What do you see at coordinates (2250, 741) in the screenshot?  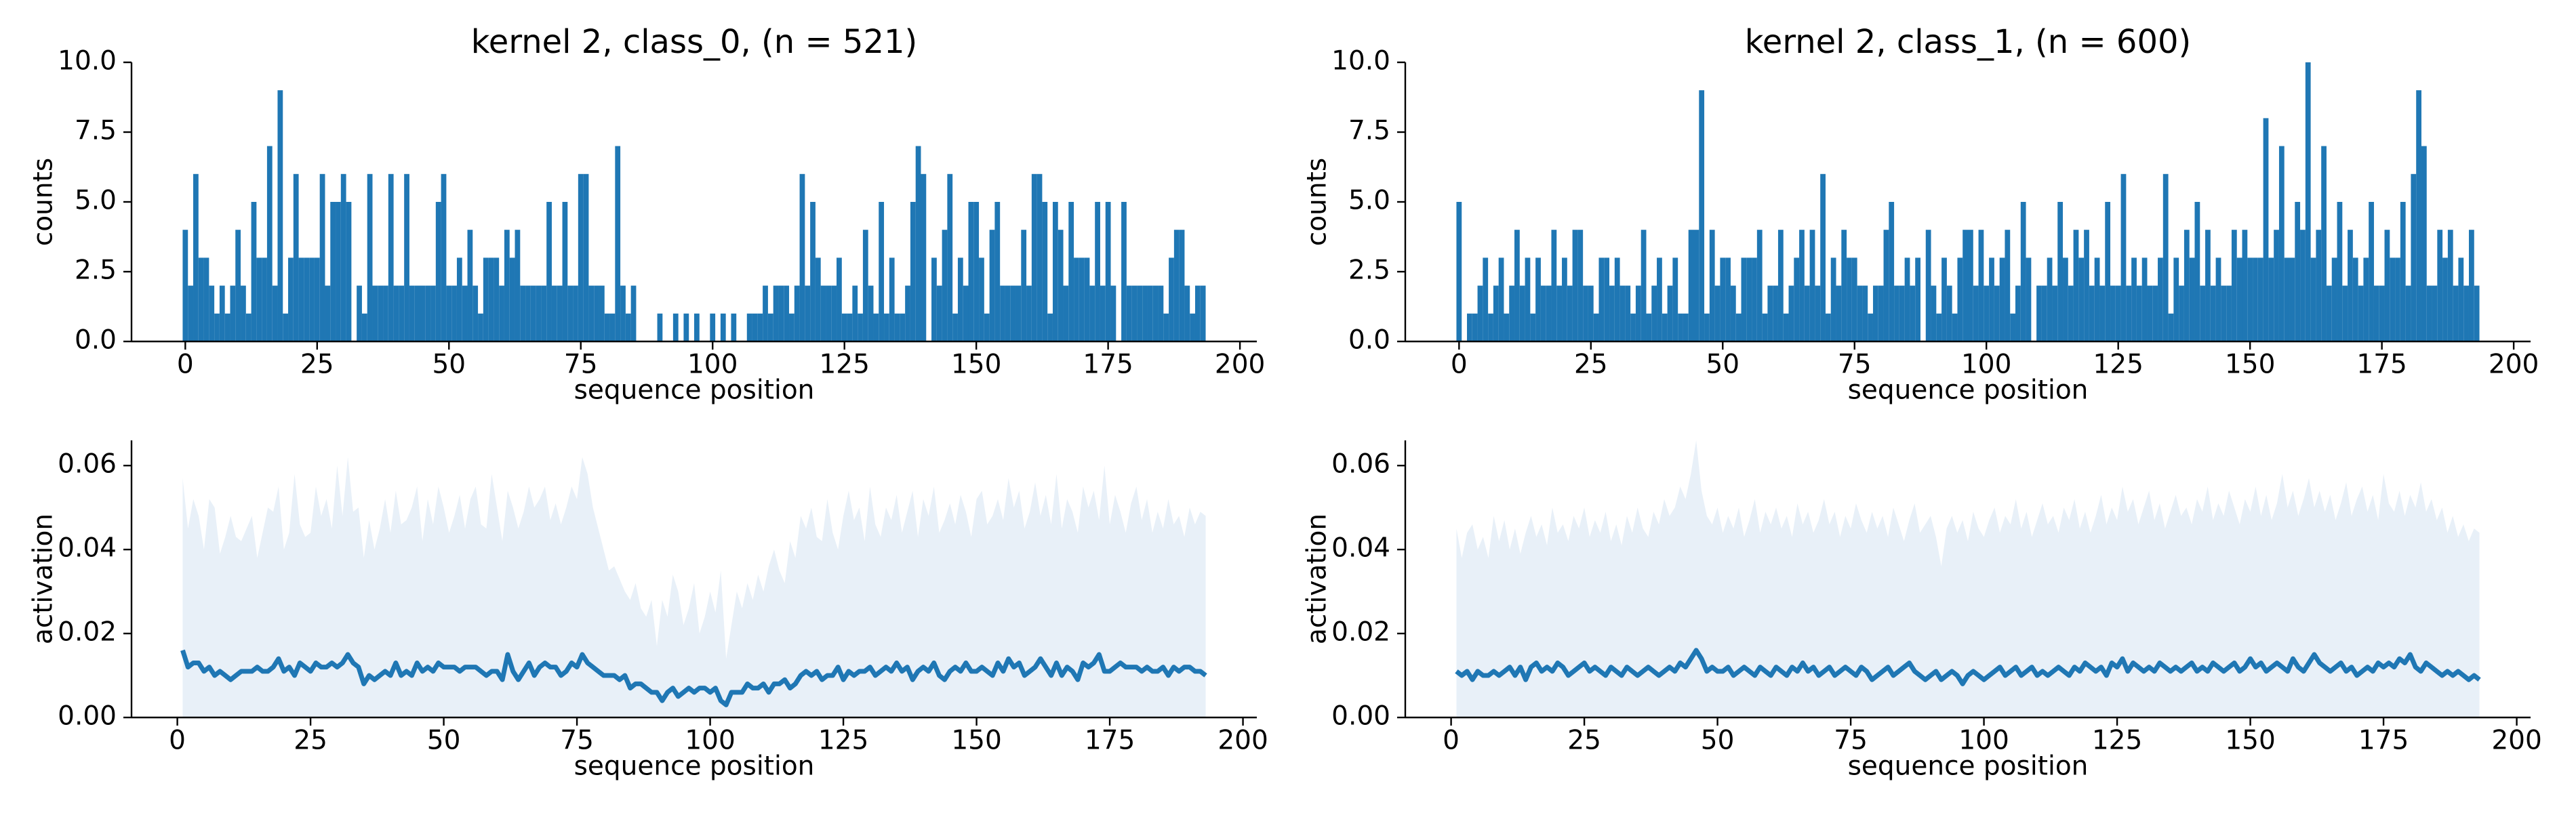 I see `x-tick-label: 150` at bounding box center [2250, 741].